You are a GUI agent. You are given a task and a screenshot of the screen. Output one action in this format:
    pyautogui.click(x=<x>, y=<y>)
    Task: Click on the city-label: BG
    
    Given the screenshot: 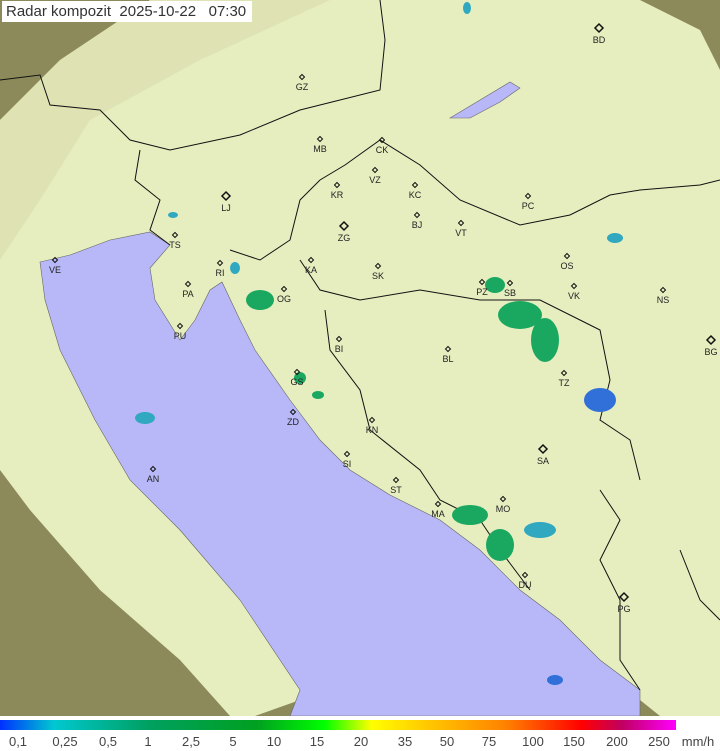 What is the action you would take?
    pyautogui.click(x=710, y=352)
    